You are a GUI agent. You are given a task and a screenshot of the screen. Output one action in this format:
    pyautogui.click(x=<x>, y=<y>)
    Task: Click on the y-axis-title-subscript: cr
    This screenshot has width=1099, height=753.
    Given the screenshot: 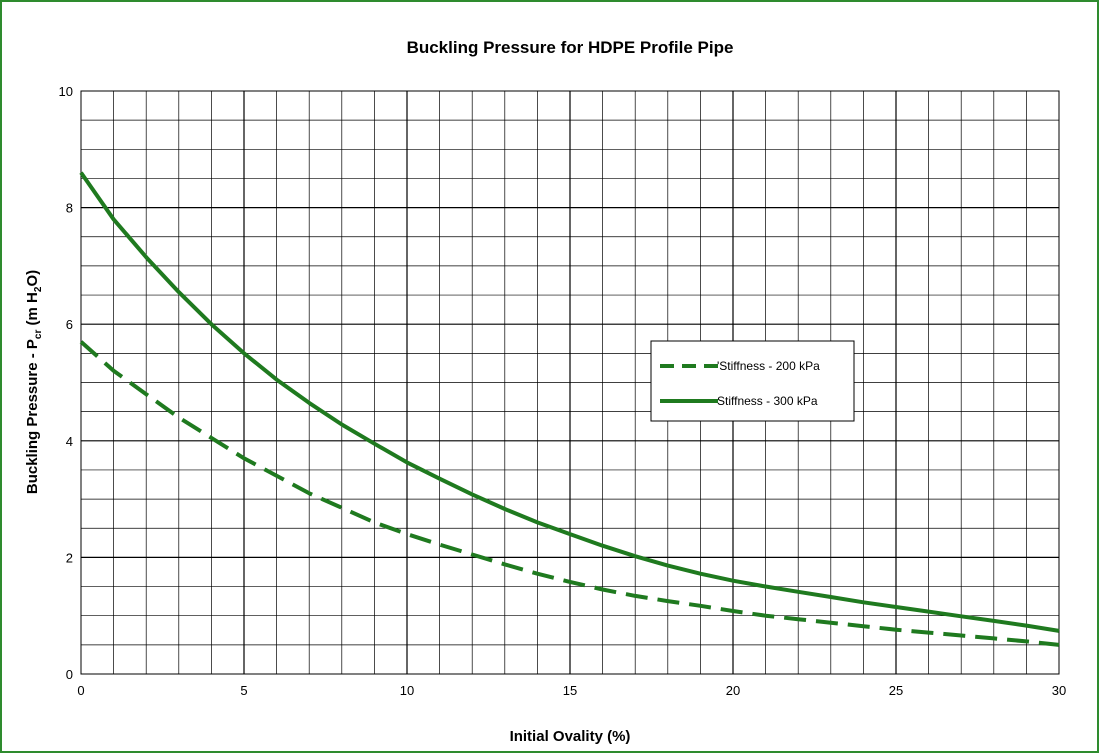 What is the action you would take?
    pyautogui.click(x=38, y=335)
    